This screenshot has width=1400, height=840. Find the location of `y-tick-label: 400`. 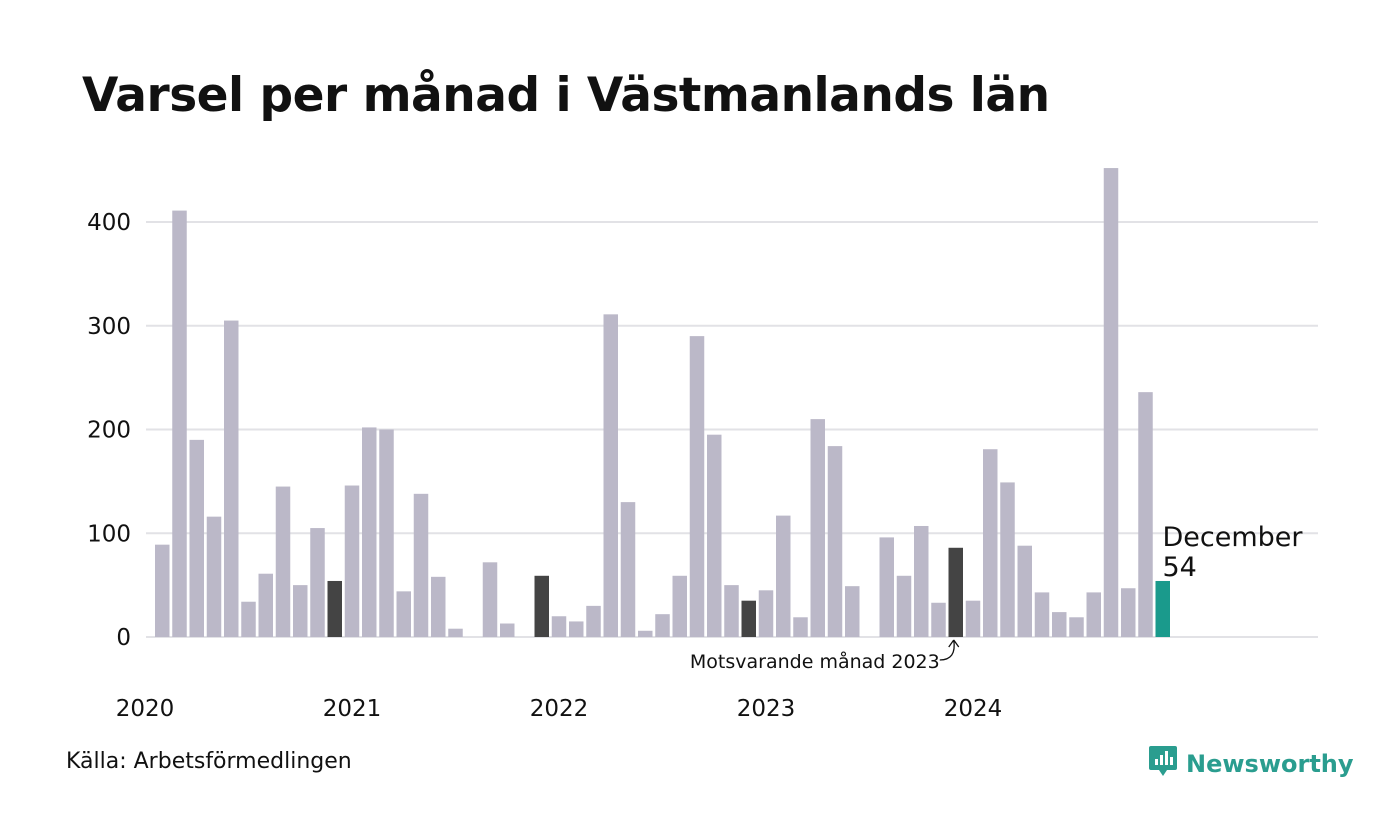

y-tick-label: 400 is located at coordinates (109, 223).